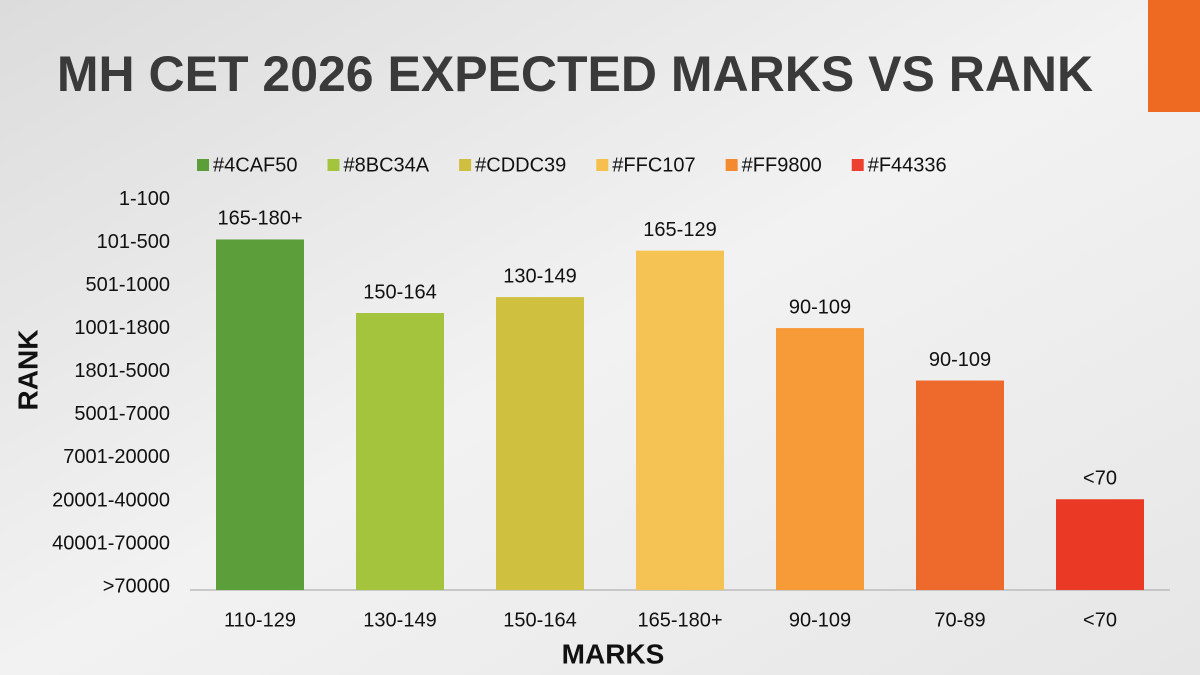 This screenshot has width=1200, height=675. I want to click on y-axis-label: RANK, so click(27, 370).